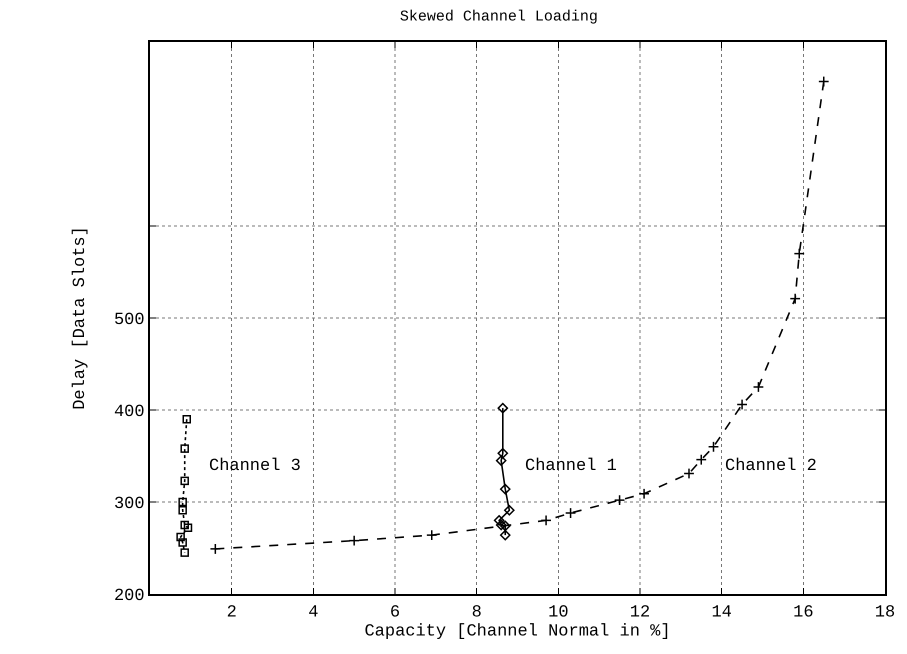 This screenshot has height=654, width=907. Describe the element at coordinates (477, 612) in the screenshot. I see `x-tick-label: 8` at that location.